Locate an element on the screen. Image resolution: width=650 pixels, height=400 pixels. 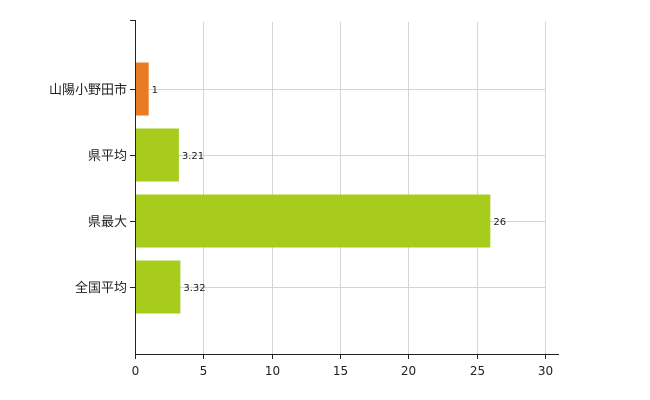
category-label: 山陽小野田市 is located at coordinates (88, 90).